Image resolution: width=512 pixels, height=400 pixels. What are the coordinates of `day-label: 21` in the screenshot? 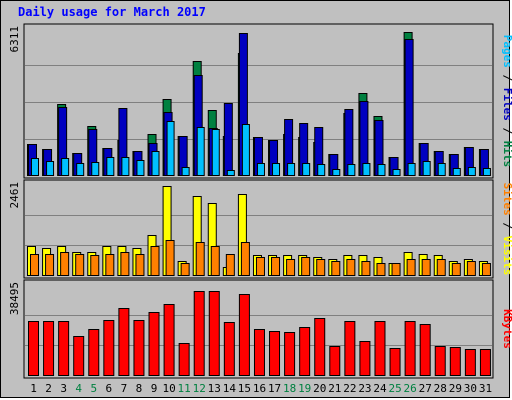 It's located at (334, 388).